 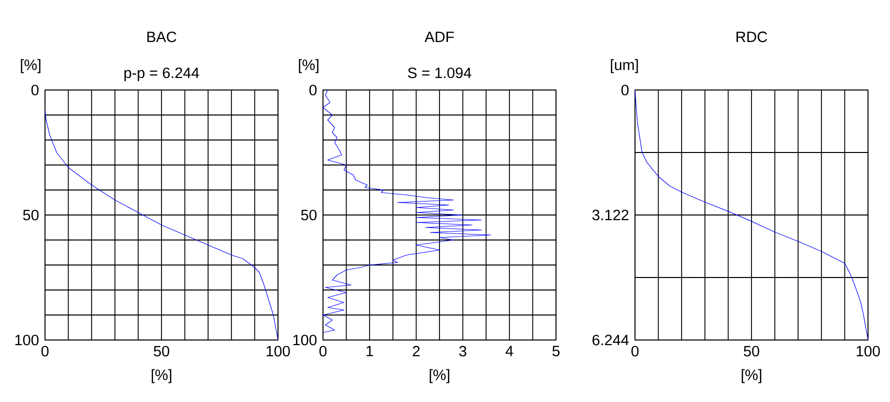 I want to click on chart-subtitle: S = 1.094, so click(x=440, y=73).